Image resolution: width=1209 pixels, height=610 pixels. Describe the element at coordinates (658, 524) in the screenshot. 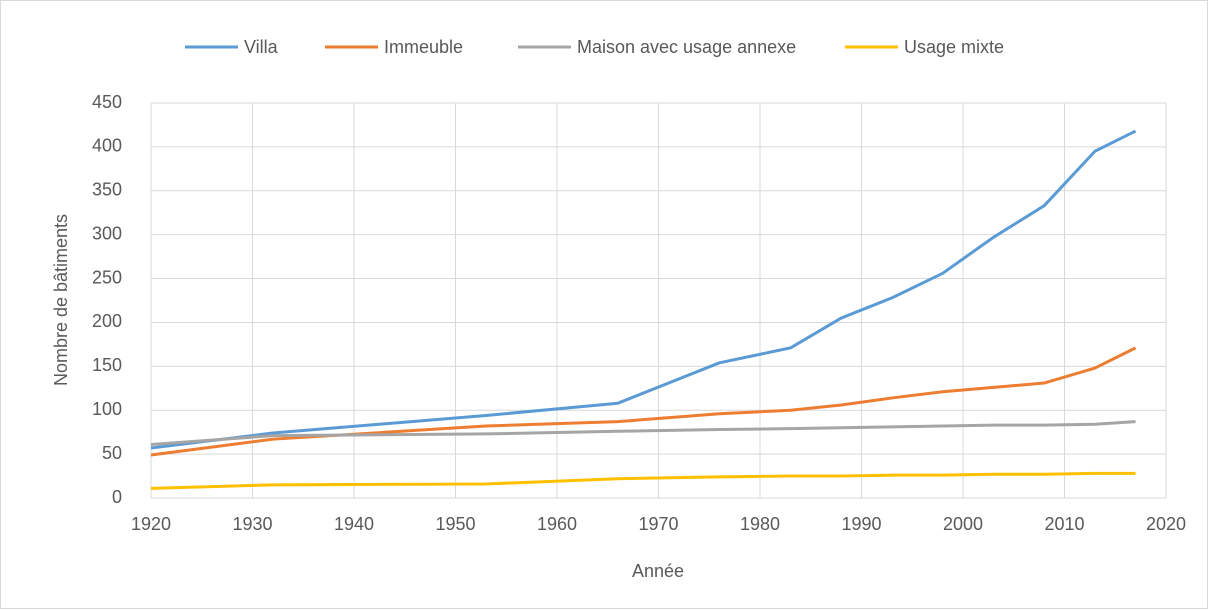

I see `x-tick-label: 1970` at that location.